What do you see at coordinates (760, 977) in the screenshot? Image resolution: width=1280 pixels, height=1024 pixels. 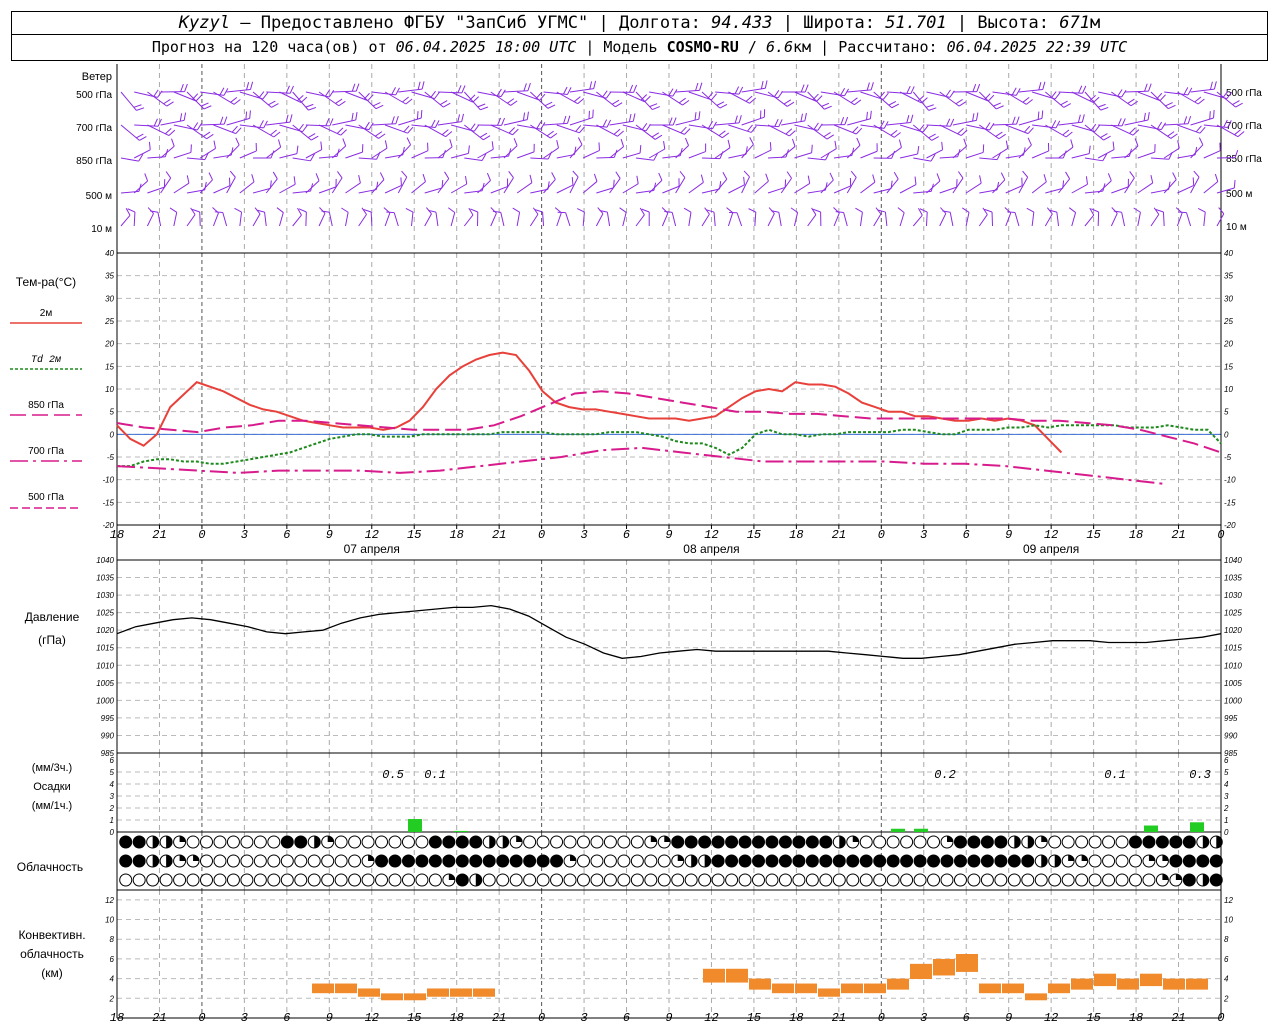 I see `convective-cloud-layer` at bounding box center [760, 977].